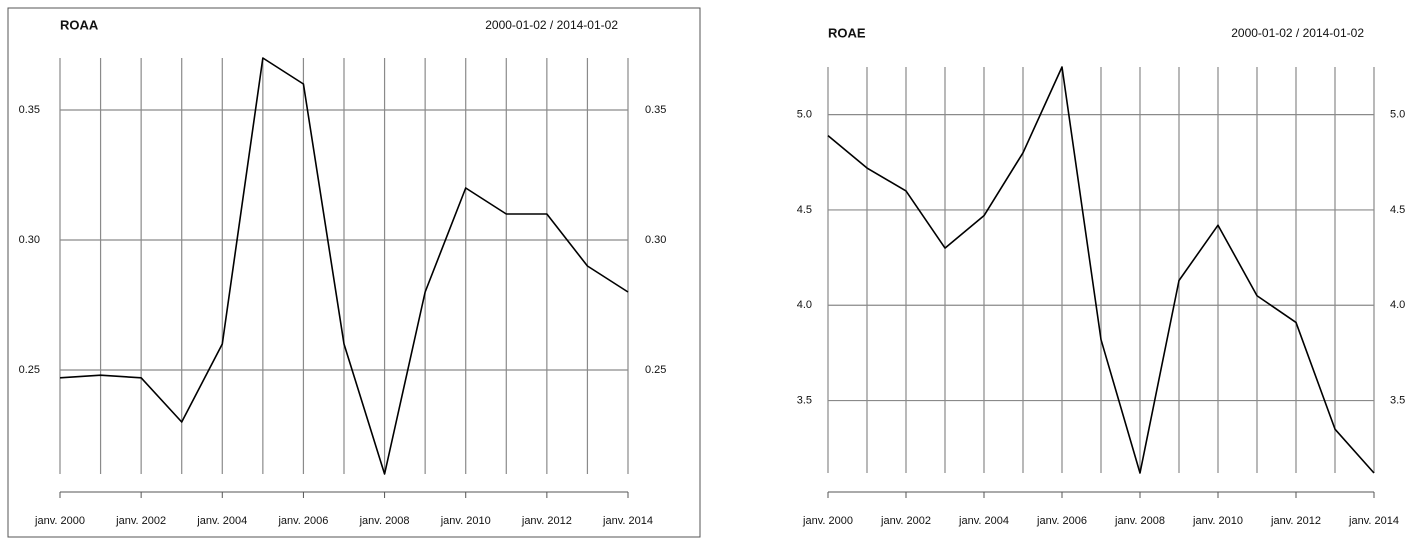  I want to click on y-tick-label-right: 5.0, so click(1397, 115).